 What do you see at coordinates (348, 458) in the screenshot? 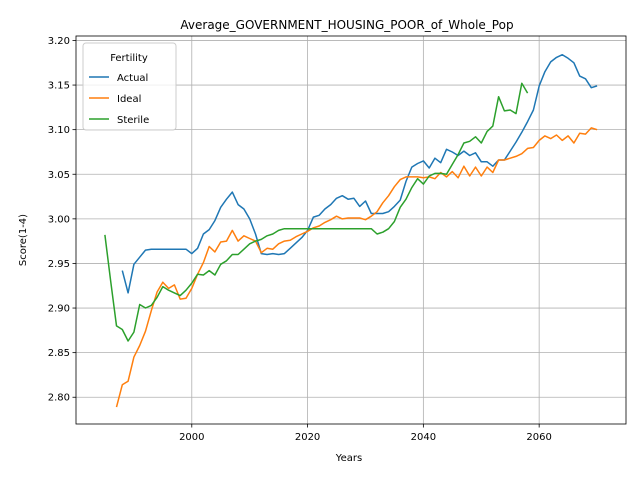
I see `x-axis-label: Years` at bounding box center [348, 458].